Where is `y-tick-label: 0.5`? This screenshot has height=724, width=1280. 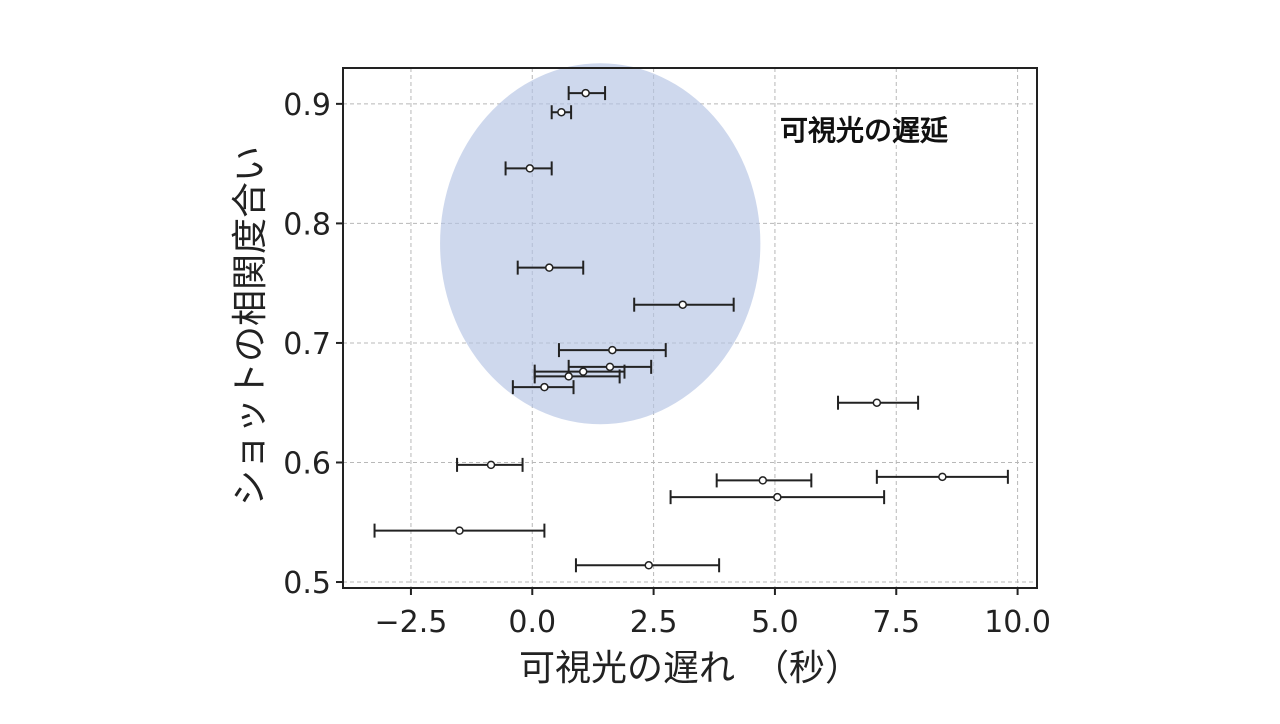
y-tick-label: 0.5 is located at coordinates (307, 583).